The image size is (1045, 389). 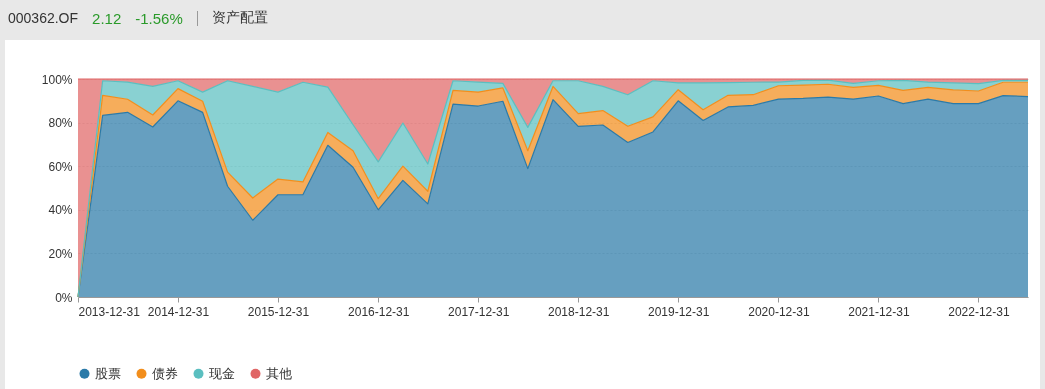 What do you see at coordinates (60, 166) in the screenshot?
I see `y-tick-label: 60%` at bounding box center [60, 166].